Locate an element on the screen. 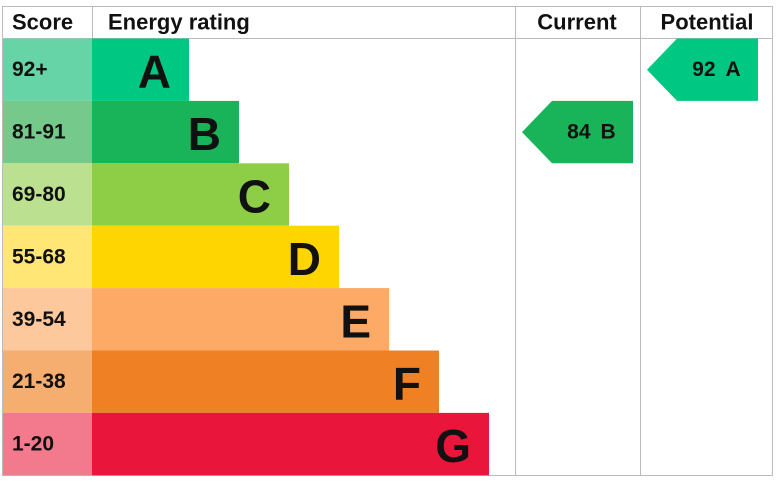 The image size is (778, 486). potential-arrow is located at coordinates (702, 69).